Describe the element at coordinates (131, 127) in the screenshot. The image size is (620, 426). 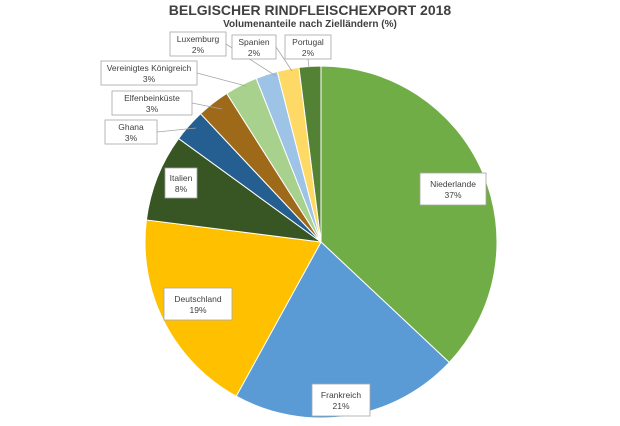
I see `data-label-category: Ghana` at that location.